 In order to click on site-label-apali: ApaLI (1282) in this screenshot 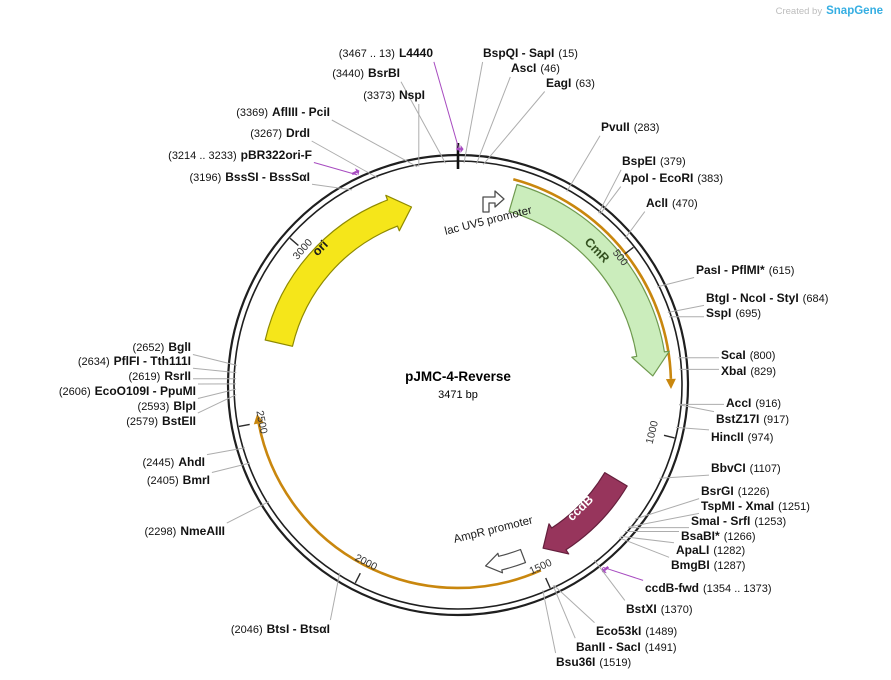, I will do `click(710, 550)`.